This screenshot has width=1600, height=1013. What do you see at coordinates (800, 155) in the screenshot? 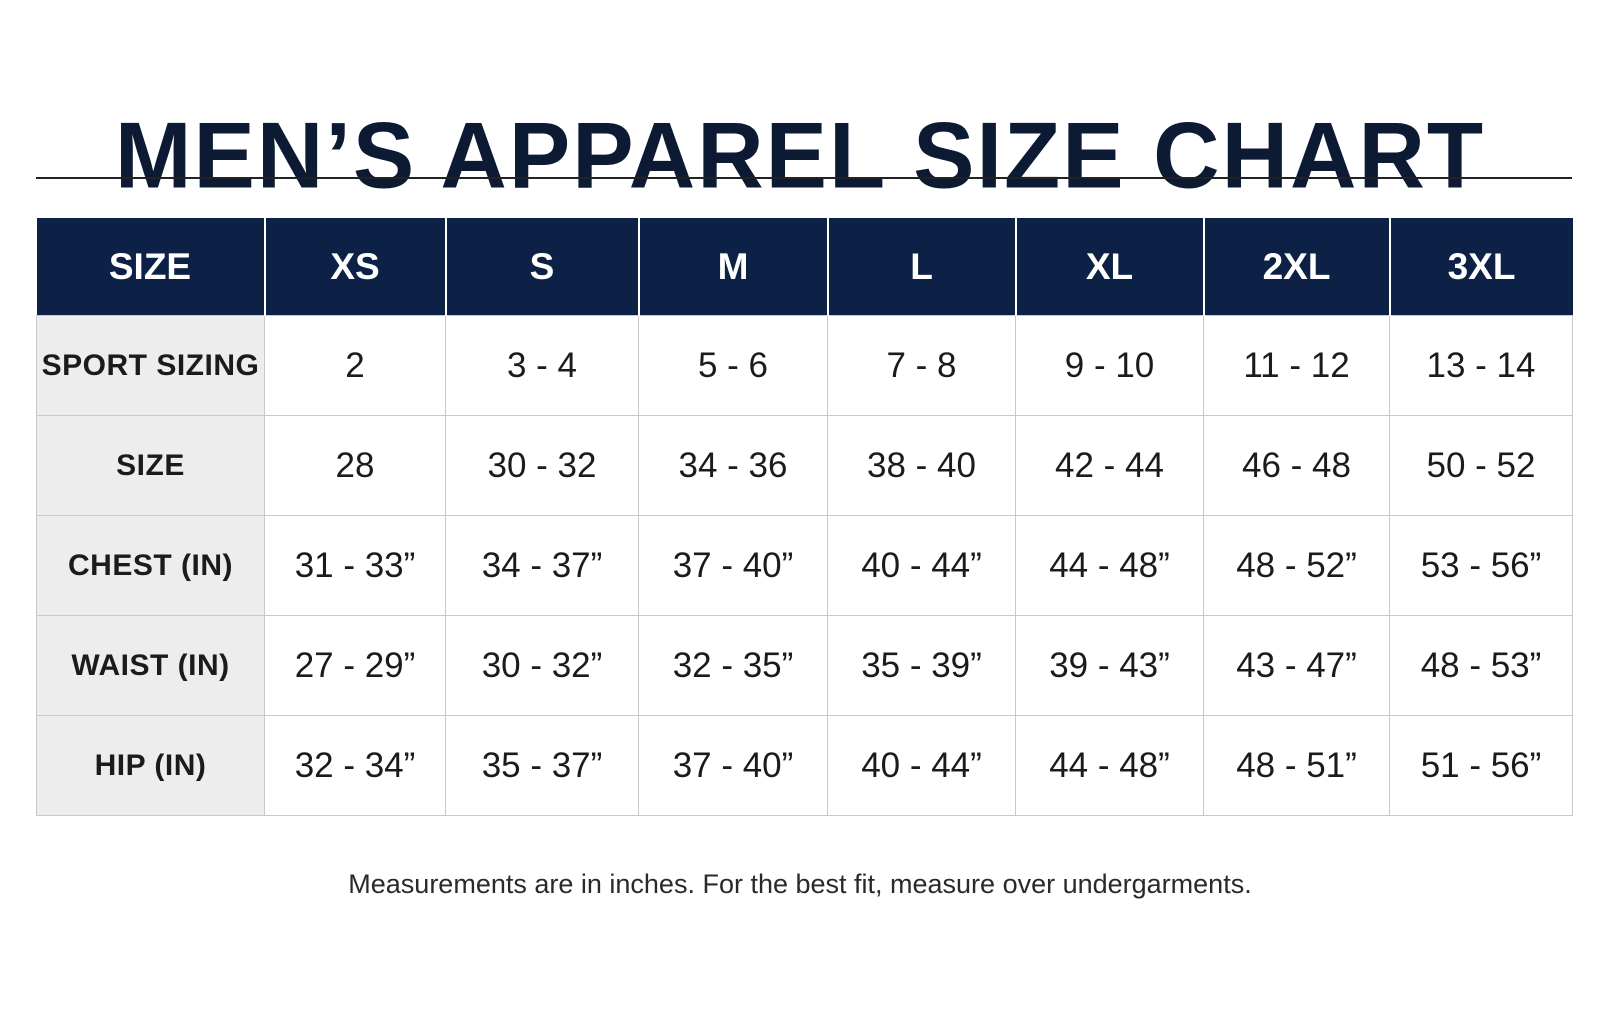
I see `page-title: MEN’S APPAREL SIZE CHART` at bounding box center [800, 155].